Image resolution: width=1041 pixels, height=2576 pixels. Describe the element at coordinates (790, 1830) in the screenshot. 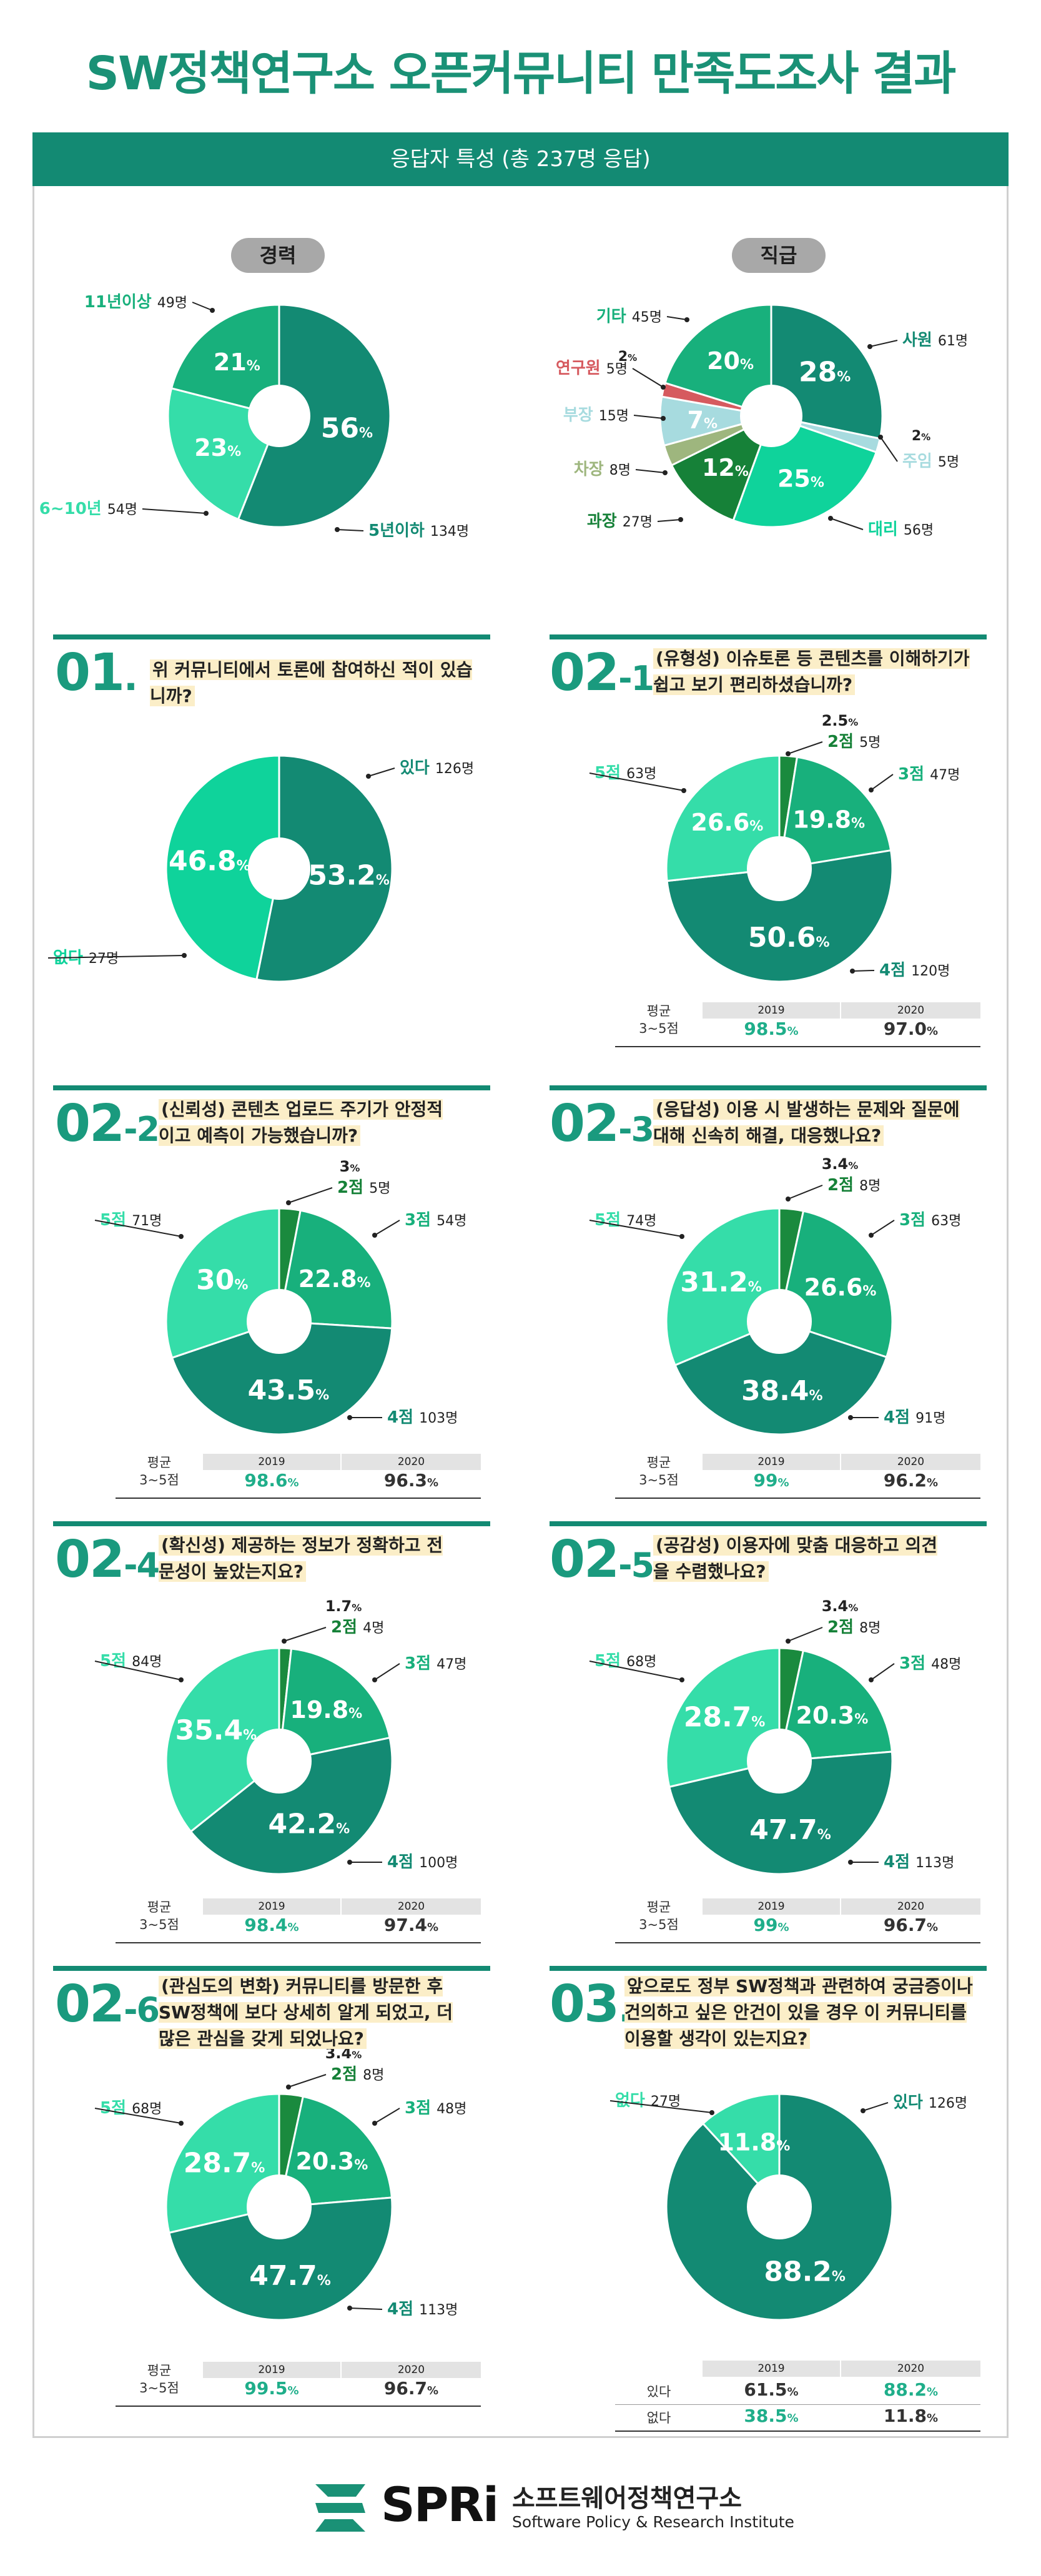

I see `pie-percent-label: 47.7%` at that location.